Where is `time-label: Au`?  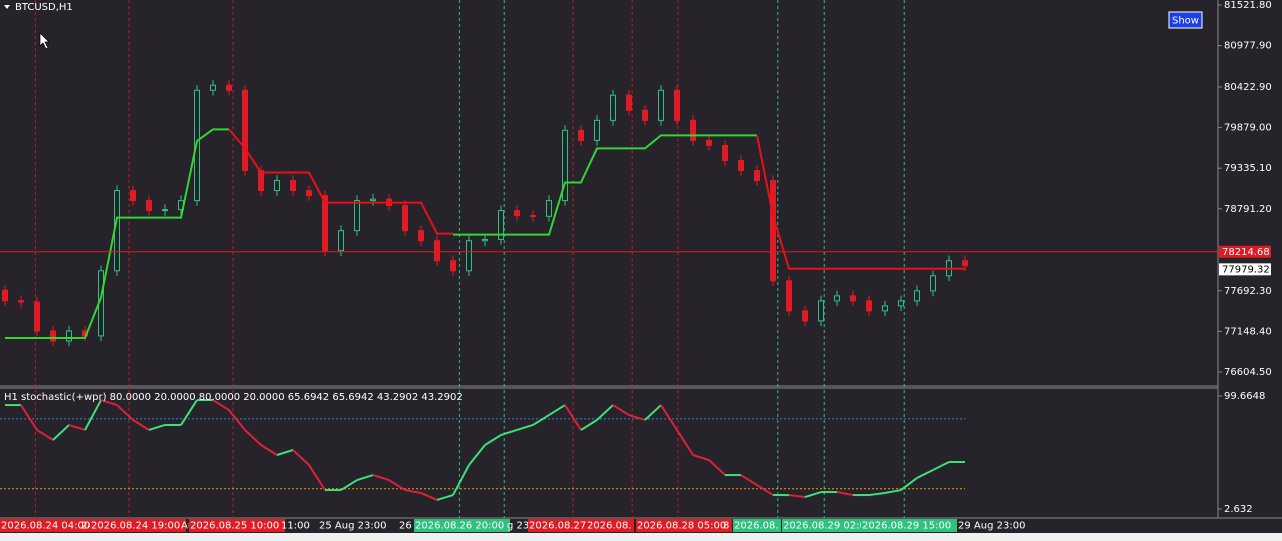 time-label: Au is located at coordinates (187, 526).